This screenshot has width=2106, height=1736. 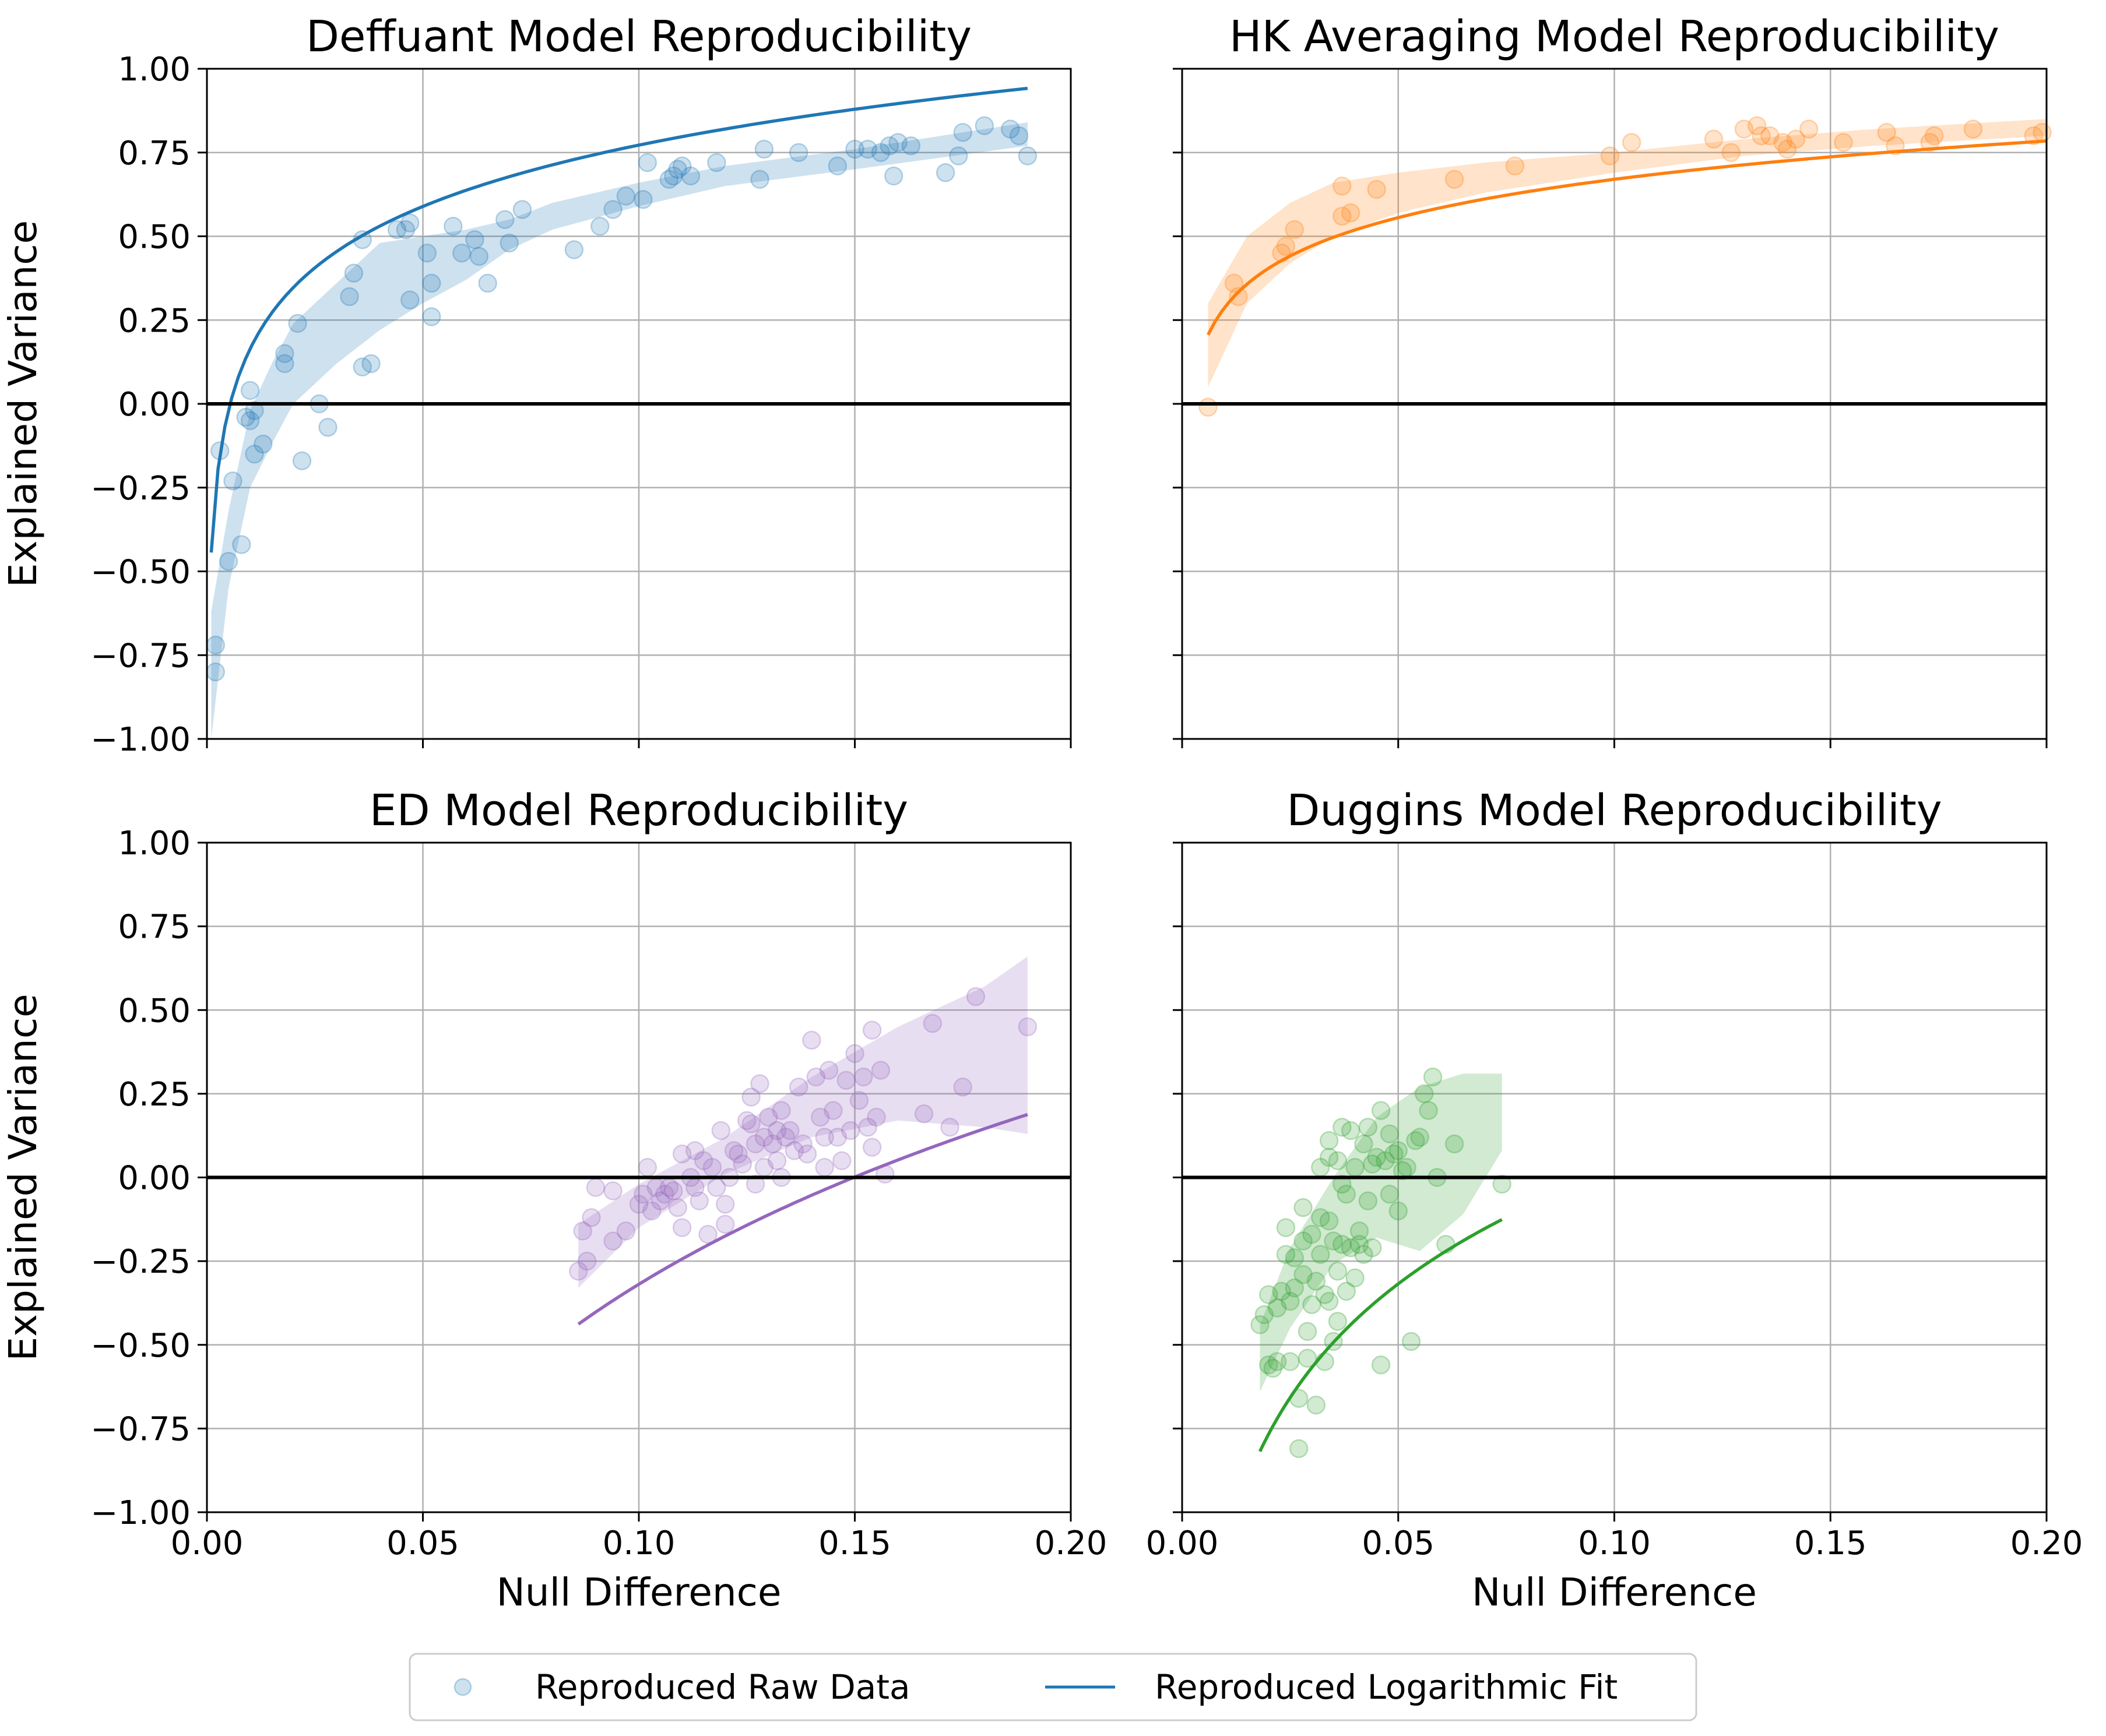 I want to click on y-tick-label: −0.25, so click(x=140, y=1262).